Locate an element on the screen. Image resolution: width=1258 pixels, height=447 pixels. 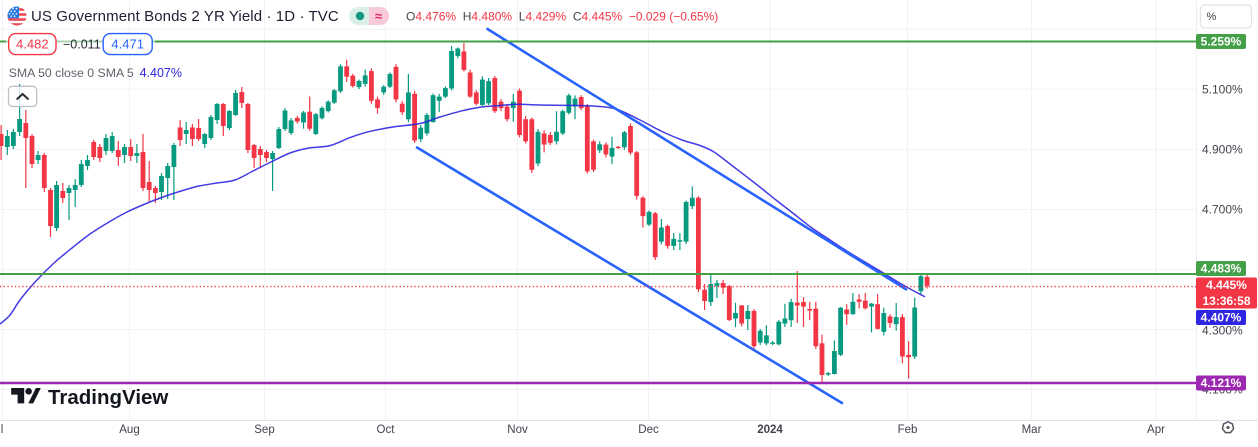
svg-text: Feb is located at coordinates (908, 430).